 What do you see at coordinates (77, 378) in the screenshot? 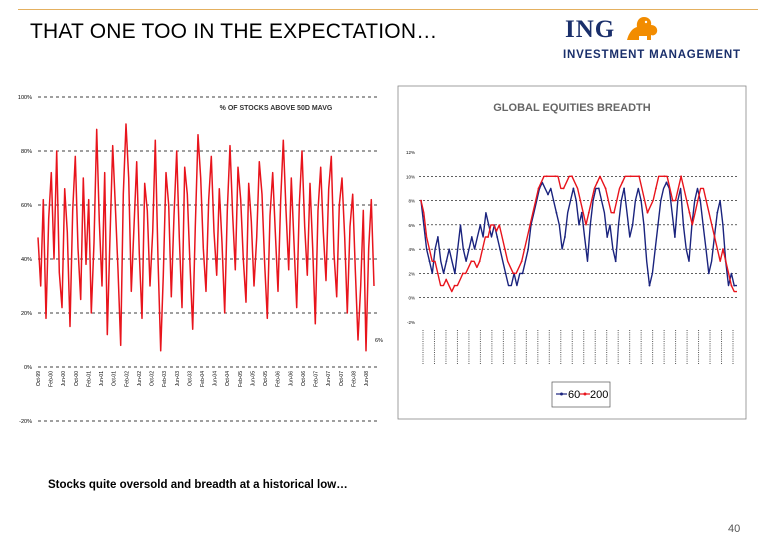
I see `x-tick-label: Oct-00` at bounding box center [77, 378].